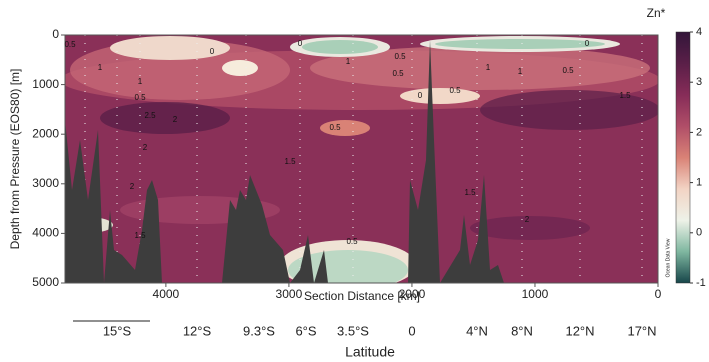 The height and width of the screenshot is (362, 709). What do you see at coordinates (362, 296) in the screenshot?
I see `x-axis-label: Section Distance [km]` at bounding box center [362, 296].